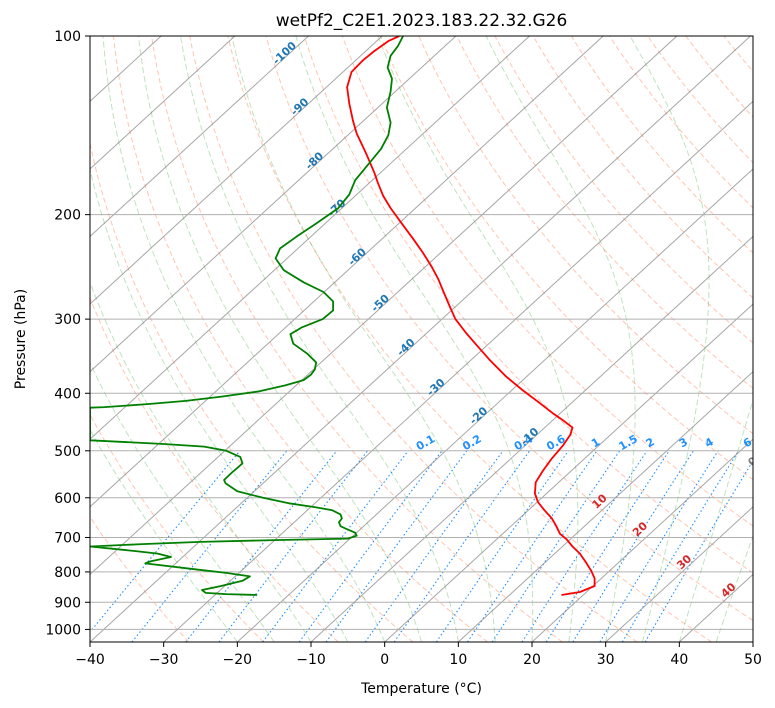 The width and height of the screenshot is (775, 708). What do you see at coordinates (67, 37) in the screenshot?
I see `y-tick-label: 100` at bounding box center [67, 37].